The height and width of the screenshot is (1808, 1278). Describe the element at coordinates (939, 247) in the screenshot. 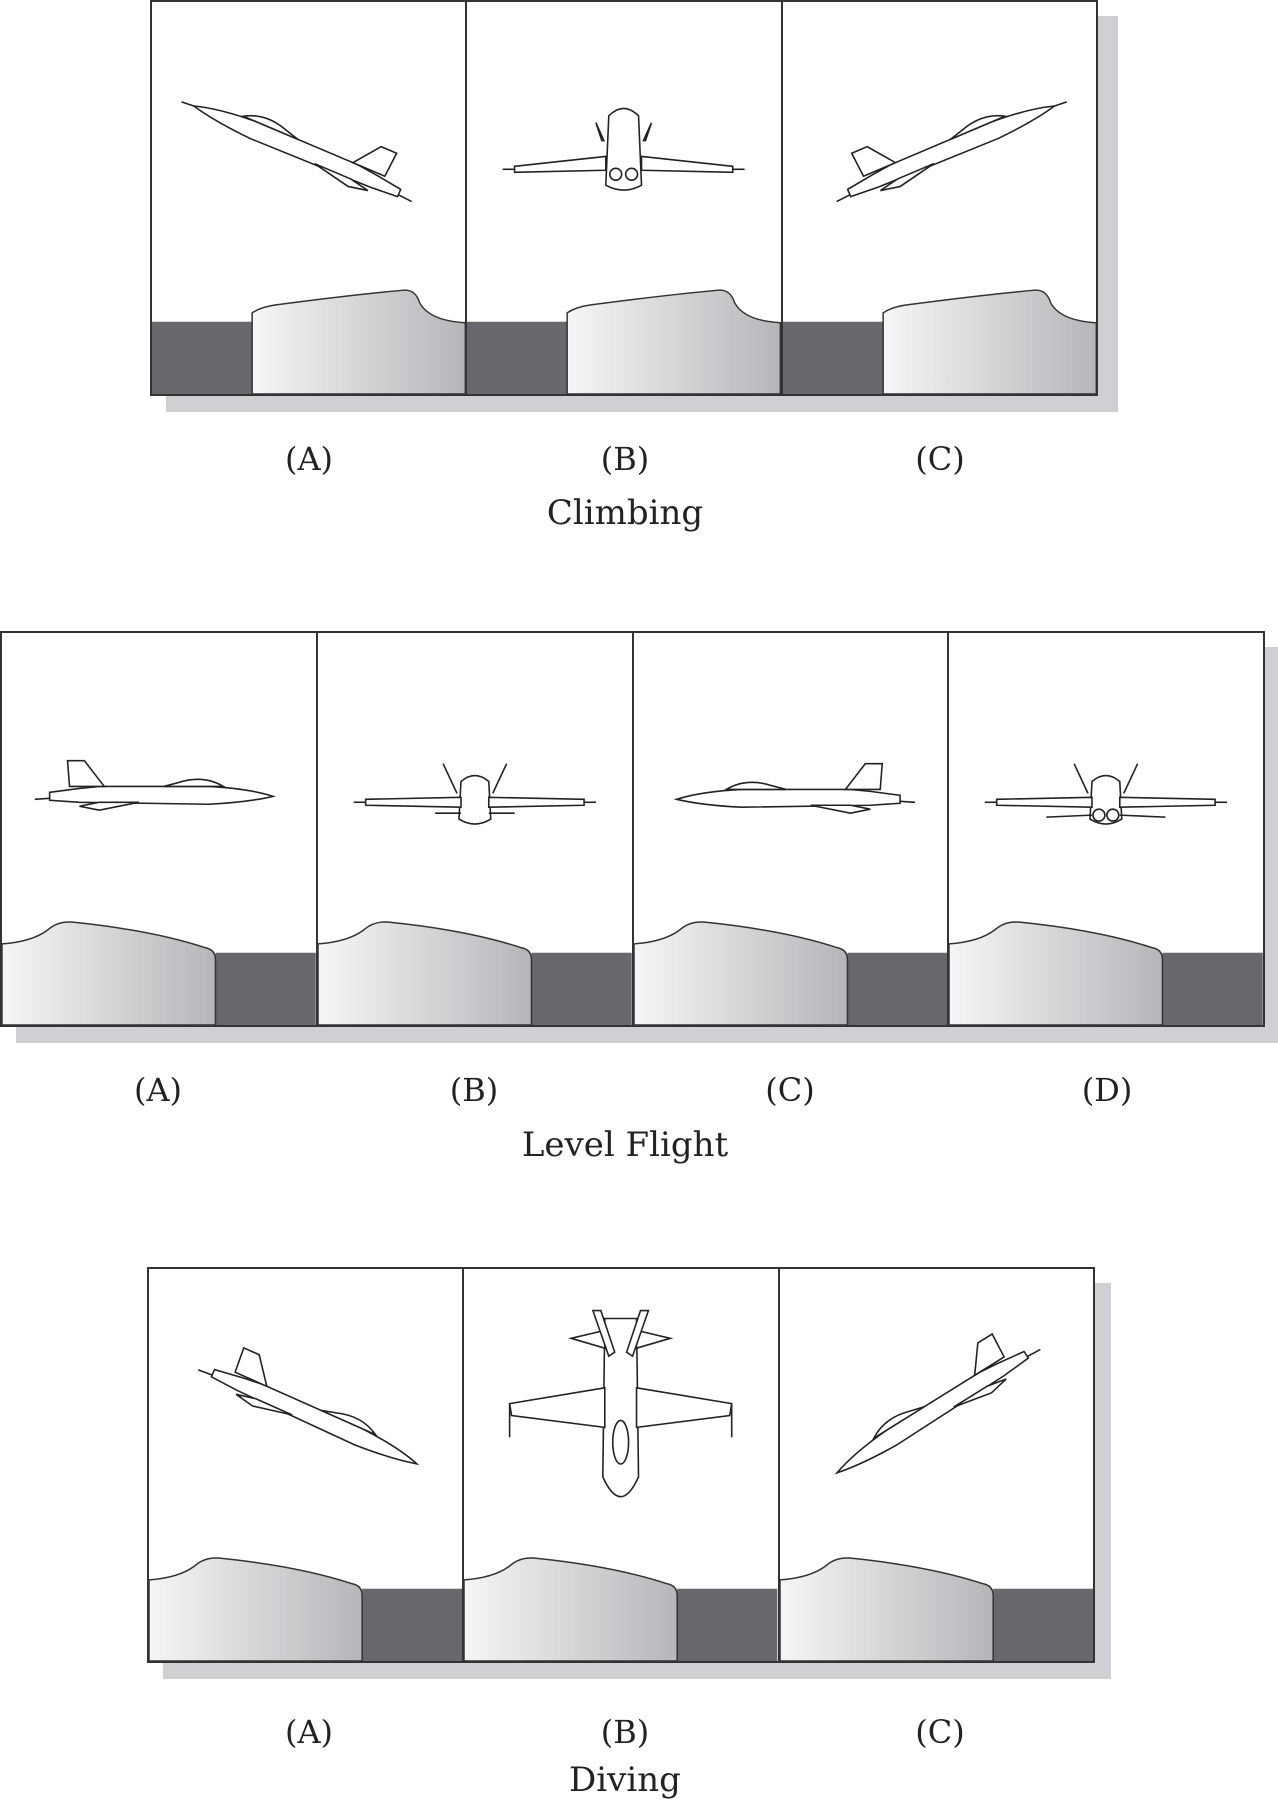

I see `climbing-c-scene` at that location.